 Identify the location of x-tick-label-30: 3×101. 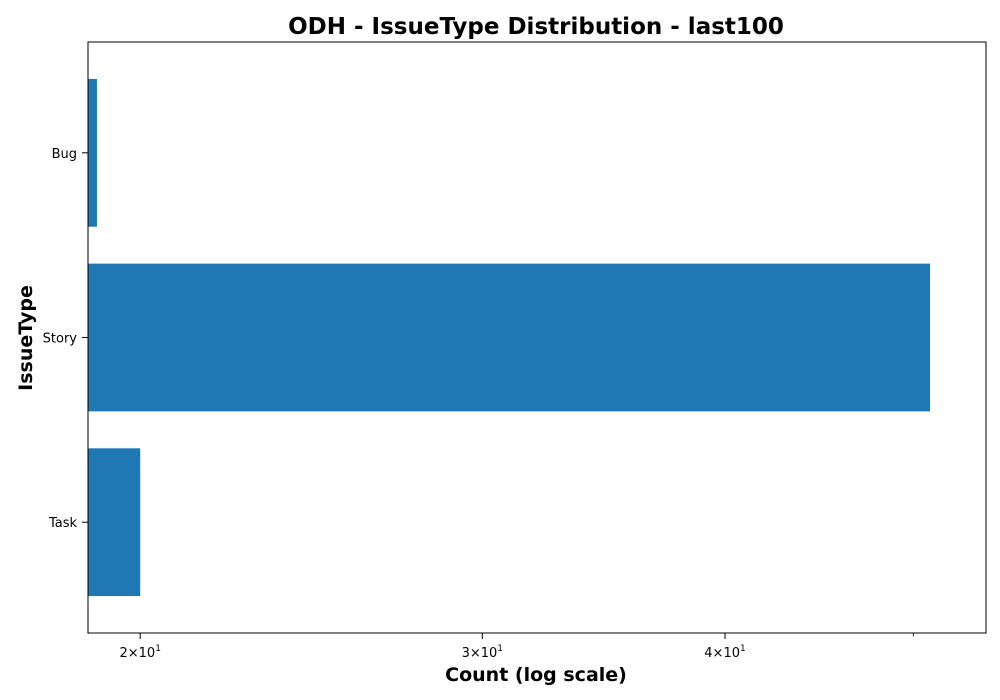
(482, 652).